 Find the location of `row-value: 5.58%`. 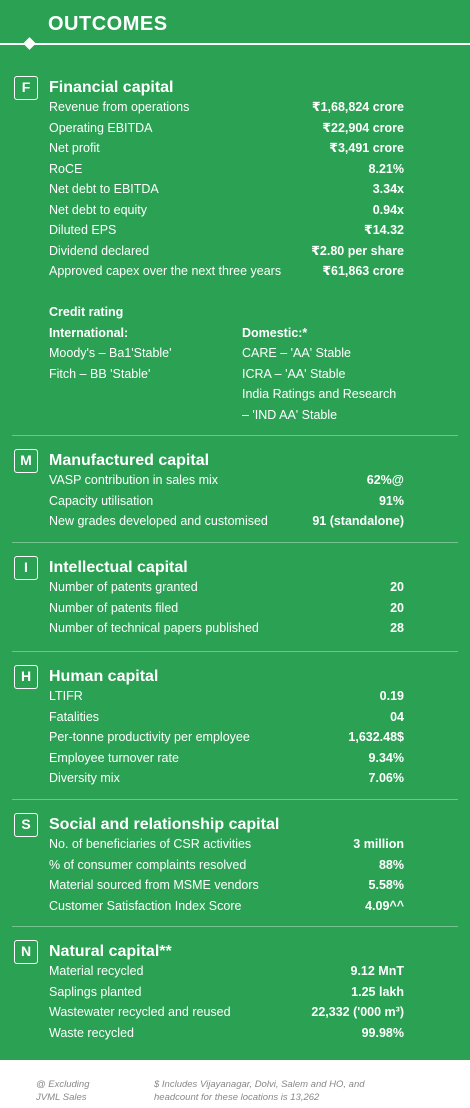

row-value: 5.58% is located at coordinates (386, 885).